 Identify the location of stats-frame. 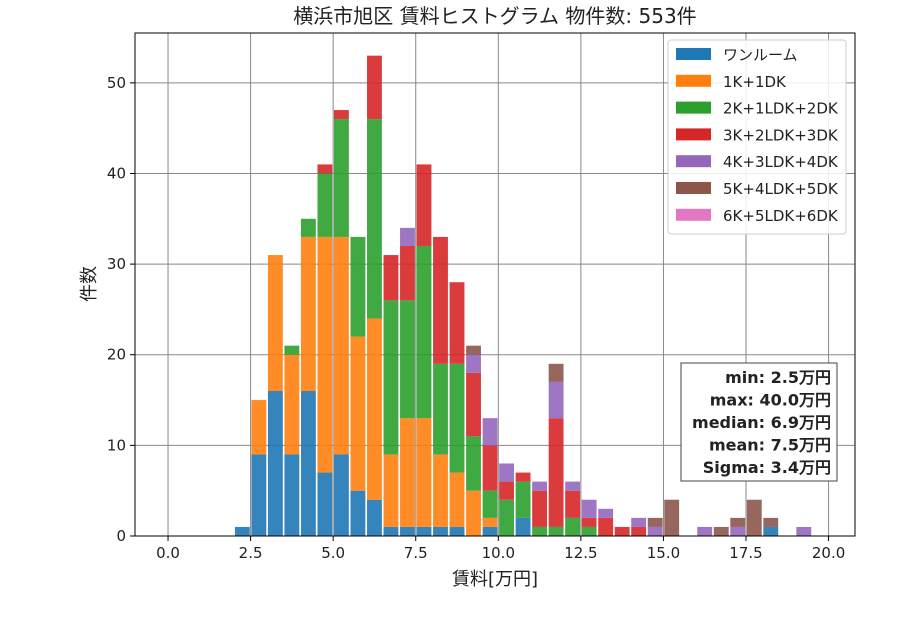
(759, 422).